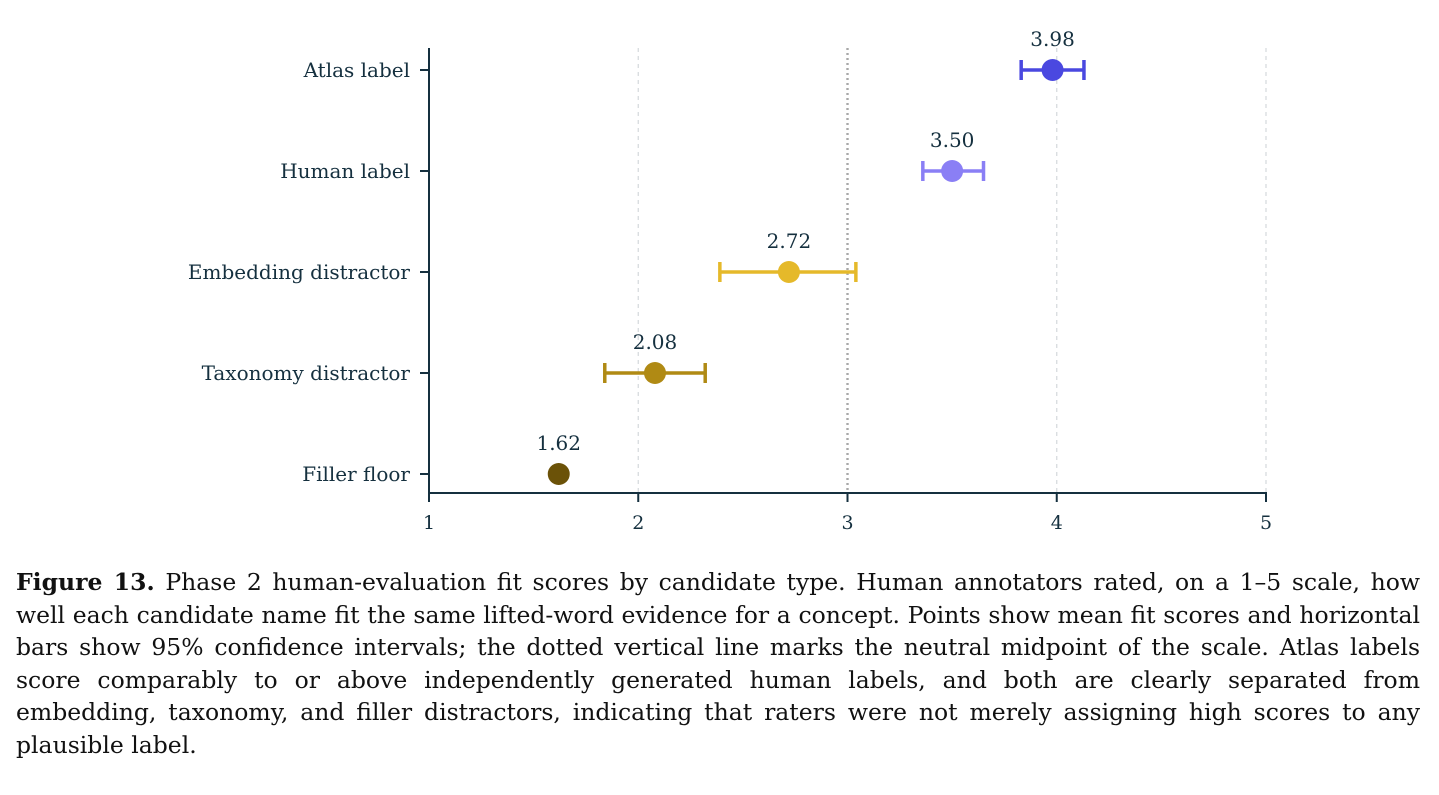 The image size is (1439, 795). What do you see at coordinates (356, 474) in the screenshot?
I see `category-label-4: Filler floor` at bounding box center [356, 474].